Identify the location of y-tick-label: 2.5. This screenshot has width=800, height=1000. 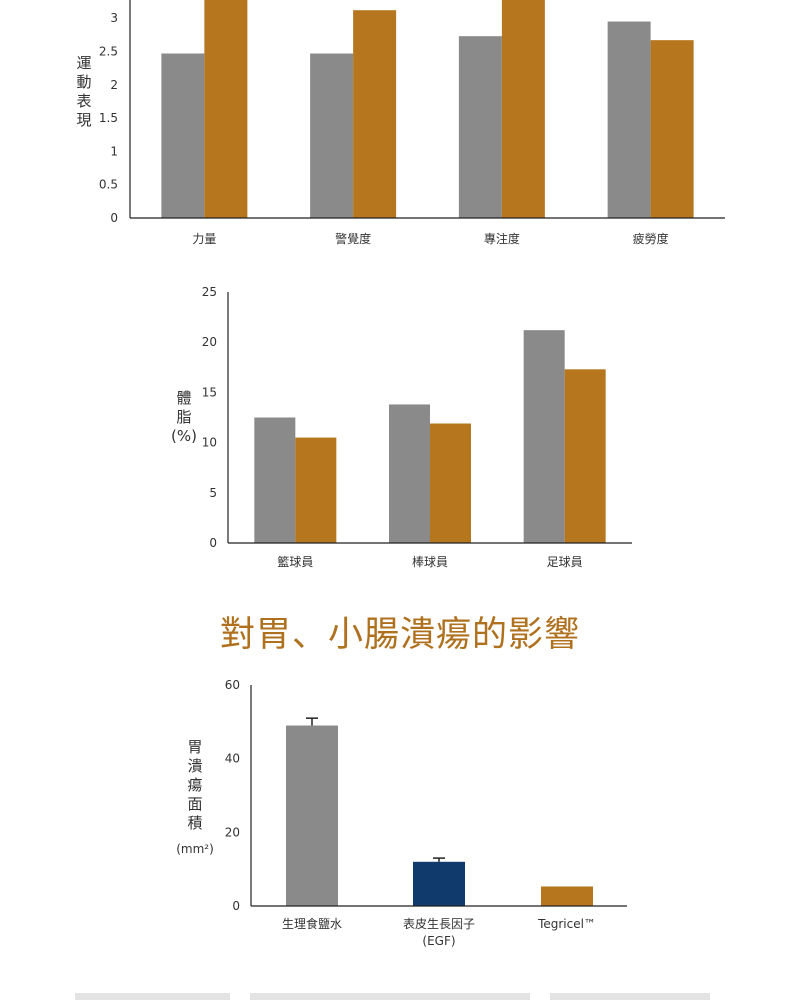
(108, 52).